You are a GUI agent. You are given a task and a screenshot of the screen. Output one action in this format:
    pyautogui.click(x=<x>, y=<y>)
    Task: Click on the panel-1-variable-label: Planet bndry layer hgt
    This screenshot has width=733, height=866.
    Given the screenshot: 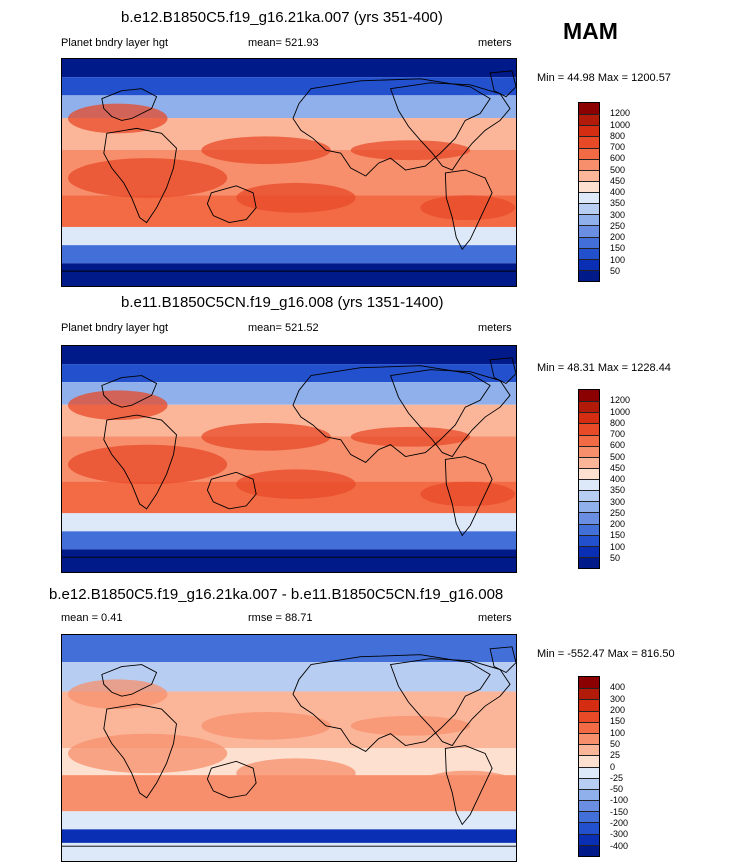 What is the action you would take?
    pyautogui.click(x=115, y=43)
    